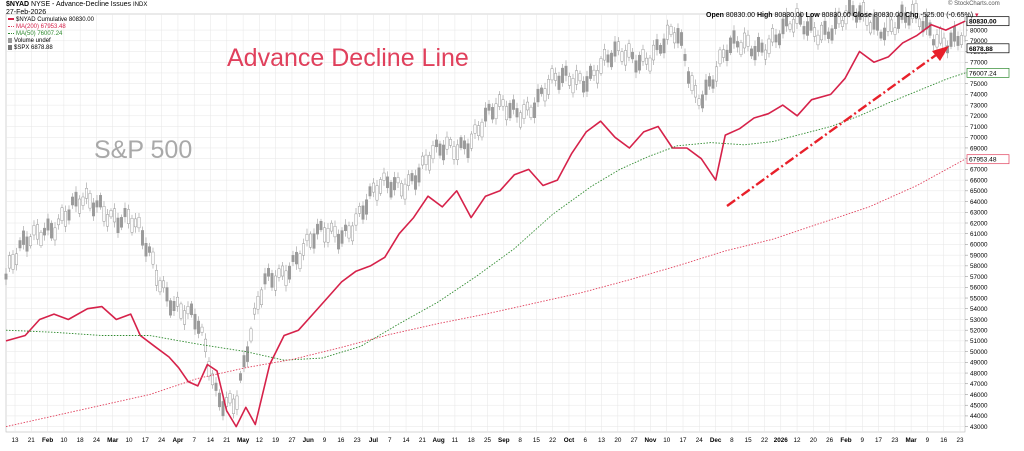 The width and height of the screenshot is (1024, 451). What do you see at coordinates (26, 12) in the screenshot?
I see `chart-date: 27-Feb-2026` at bounding box center [26, 12].